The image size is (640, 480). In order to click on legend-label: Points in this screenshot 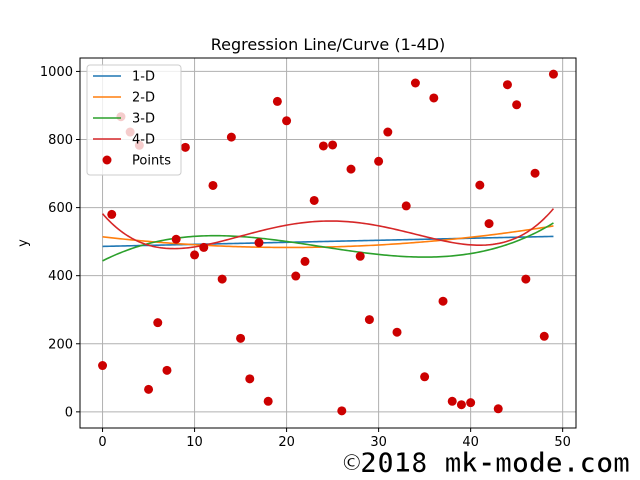, I will do `click(151, 161)`.